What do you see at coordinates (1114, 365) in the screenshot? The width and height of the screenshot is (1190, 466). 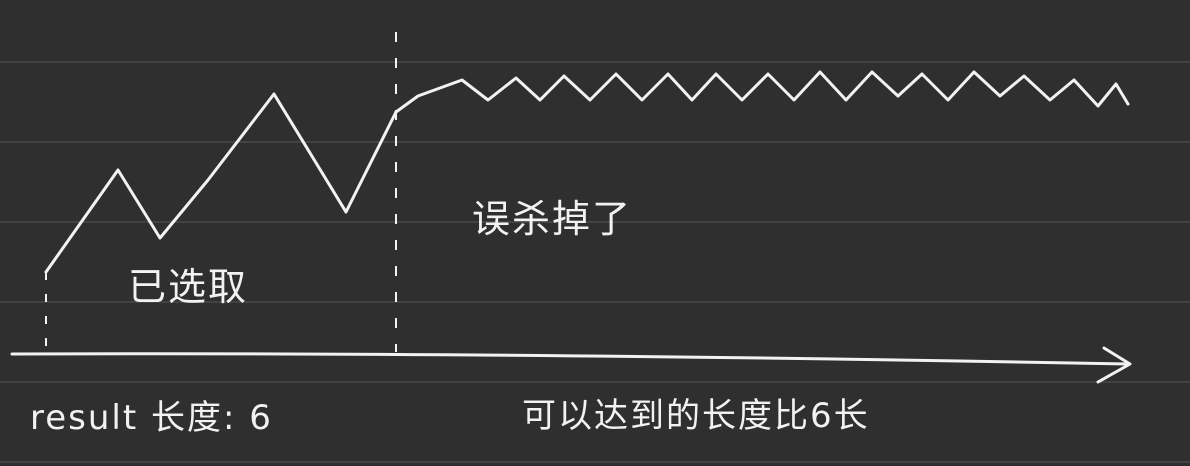 I see `axis-arrowhead` at bounding box center [1114, 365].